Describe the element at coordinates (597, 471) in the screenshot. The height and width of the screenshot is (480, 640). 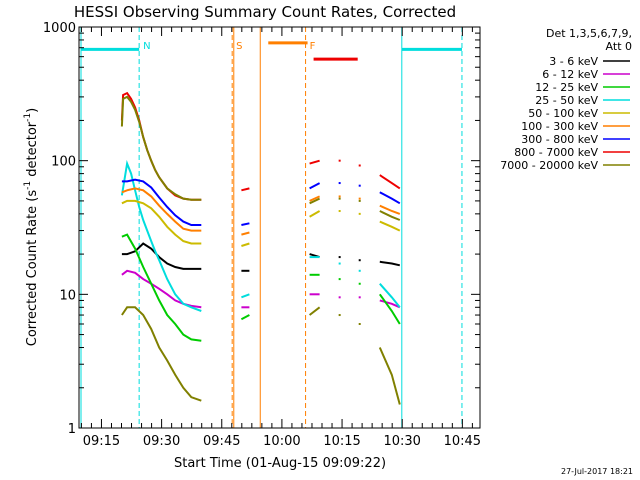
I see `footer-timestamp: 27-Jul-2017 18:21` at that location.